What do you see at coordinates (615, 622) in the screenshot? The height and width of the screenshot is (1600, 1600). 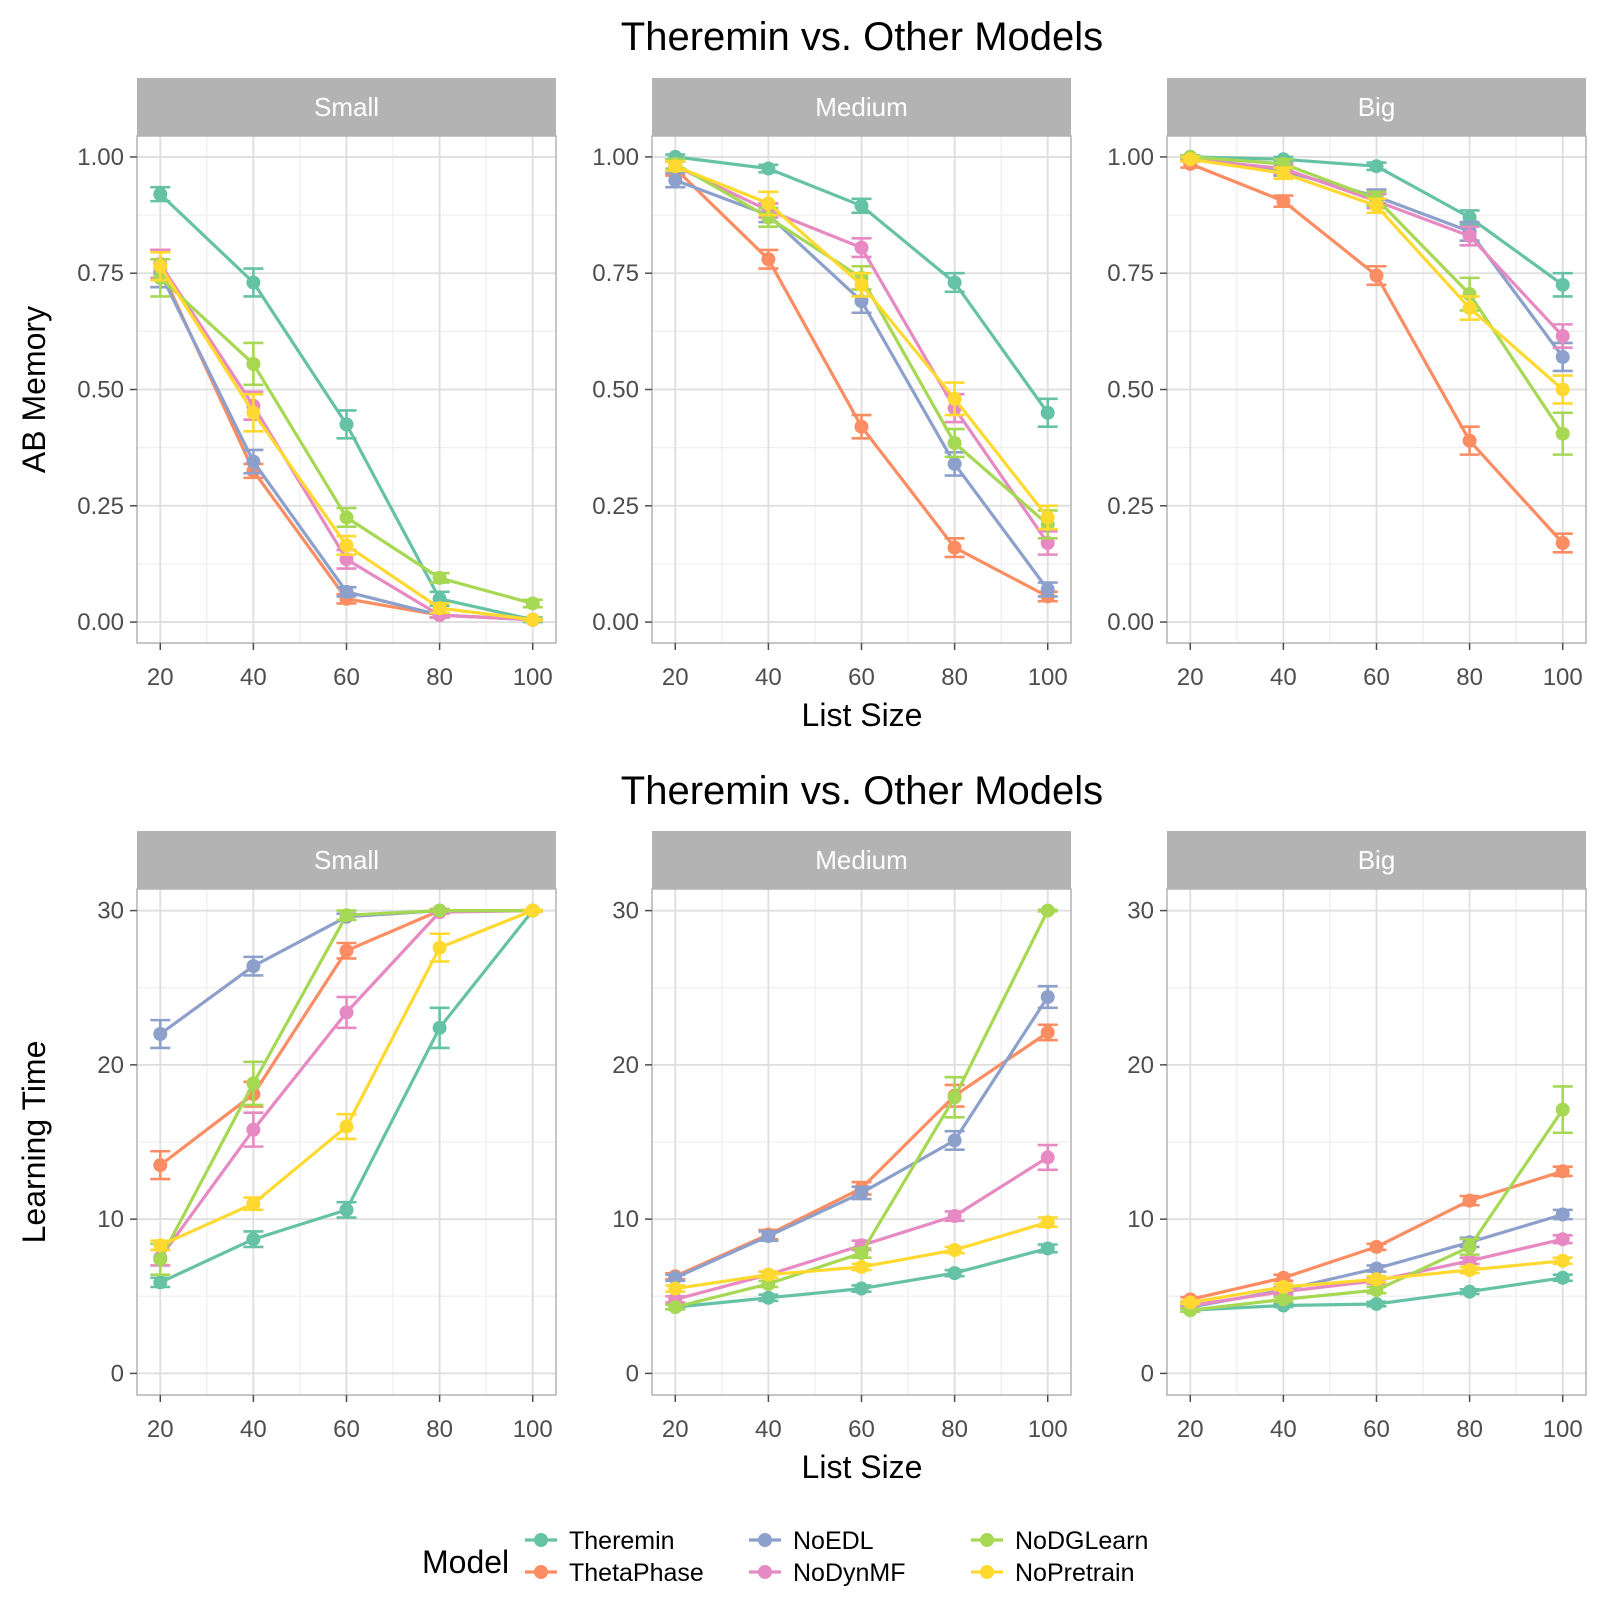 I see `y-tick-label: 0.00` at bounding box center [615, 622].